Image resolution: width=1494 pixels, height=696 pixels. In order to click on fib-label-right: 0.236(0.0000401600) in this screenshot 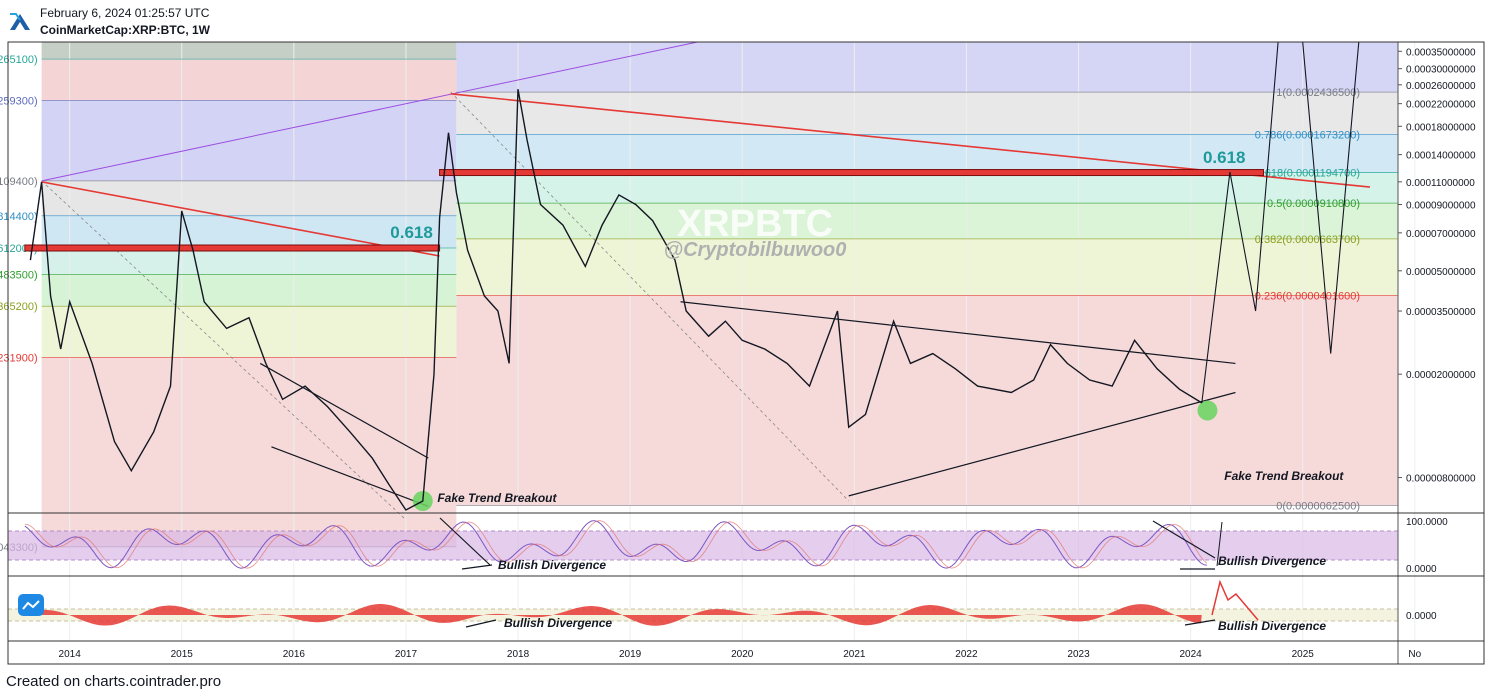, I will do `click(1307, 297)`.